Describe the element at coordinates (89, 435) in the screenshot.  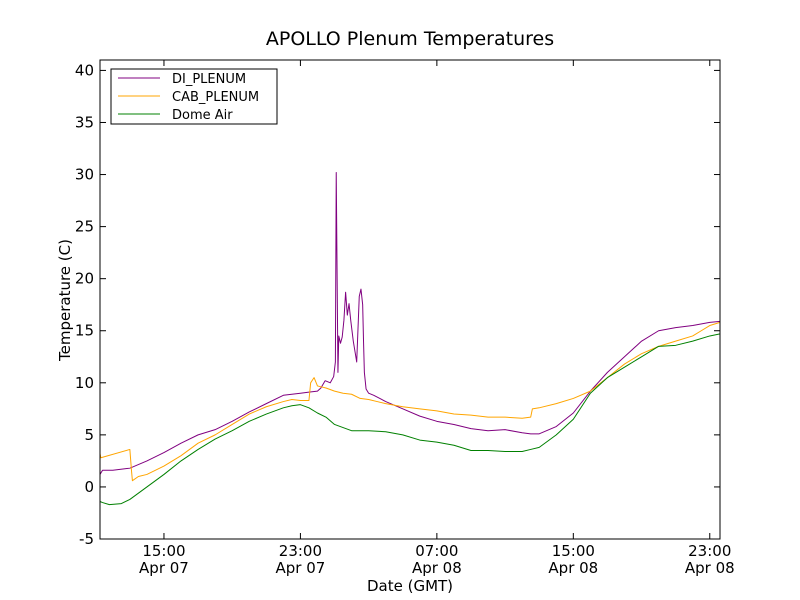
I see `y-tick-label: 5` at that location.